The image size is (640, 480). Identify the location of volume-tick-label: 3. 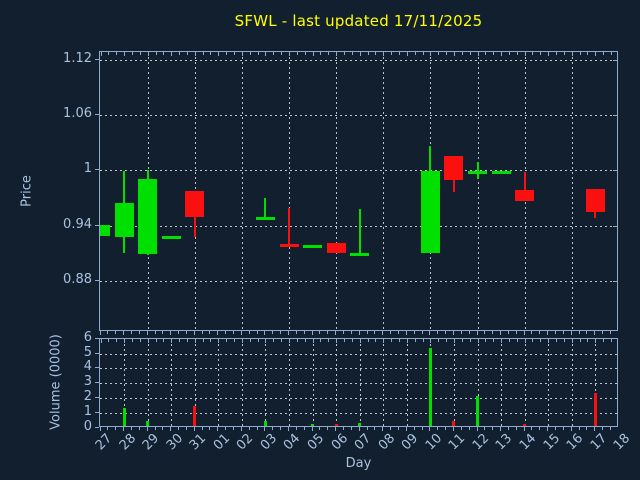
(87, 382).